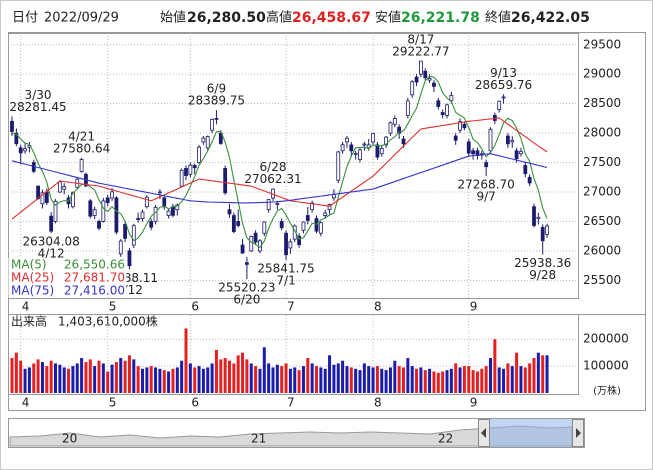 This screenshot has height=470, width=653. What do you see at coordinates (503, 85) in the screenshot?
I see `annotation-price: 28659.76` at bounding box center [503, 85].